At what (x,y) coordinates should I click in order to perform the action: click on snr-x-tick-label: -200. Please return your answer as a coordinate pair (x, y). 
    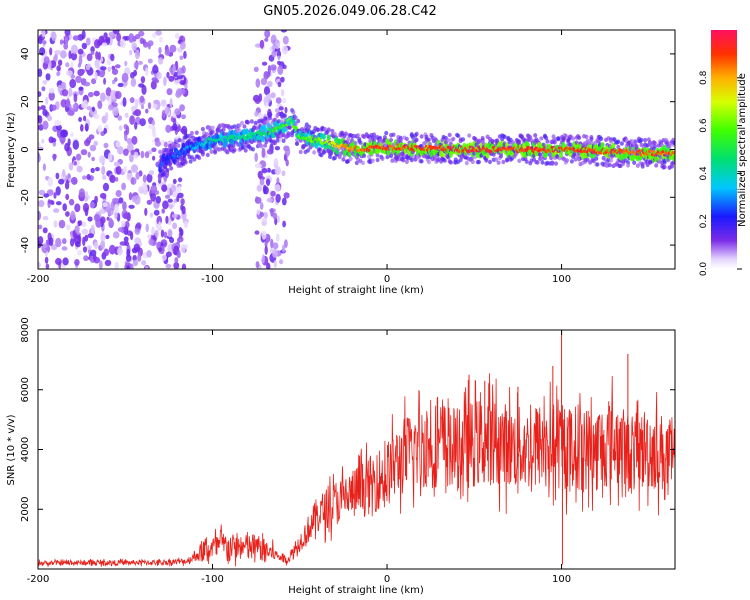
    Looking at the image, I should click on (38, 579).